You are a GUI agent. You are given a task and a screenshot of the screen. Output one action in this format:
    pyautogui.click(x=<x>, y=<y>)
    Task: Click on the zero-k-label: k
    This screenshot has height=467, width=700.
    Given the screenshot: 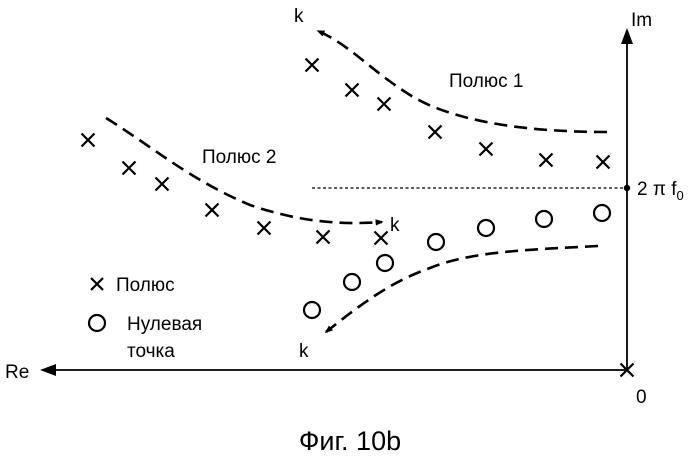 What is the action you would take?
    pyautogui.click(x=304, y=351)
    